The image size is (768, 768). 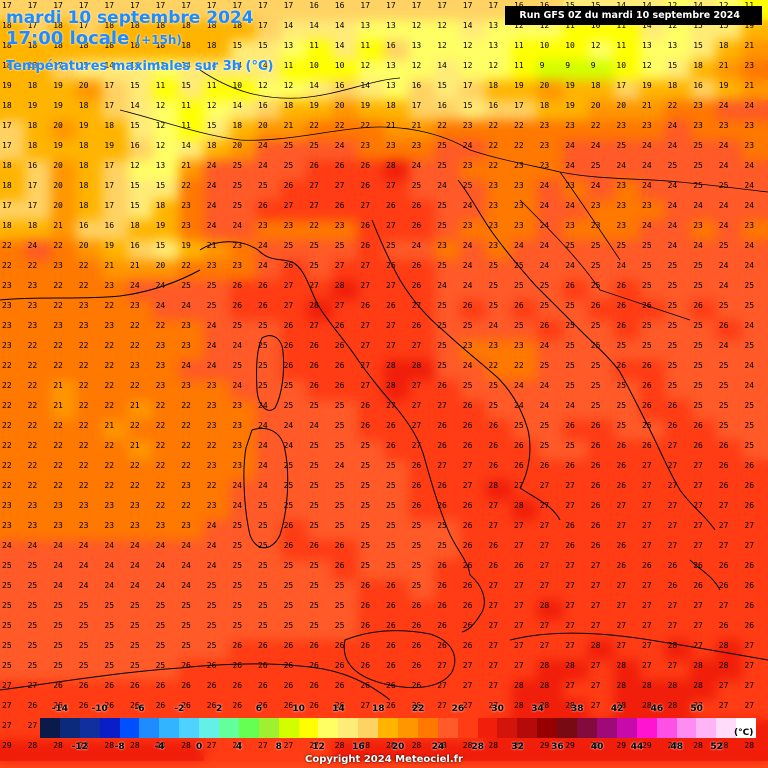 What do you see at coordinates (633, 15) in the screenshot?
I see `run-badge: Run GFS 0Z du mardi 10 septembre 2024` at bounding box center [633, 15].